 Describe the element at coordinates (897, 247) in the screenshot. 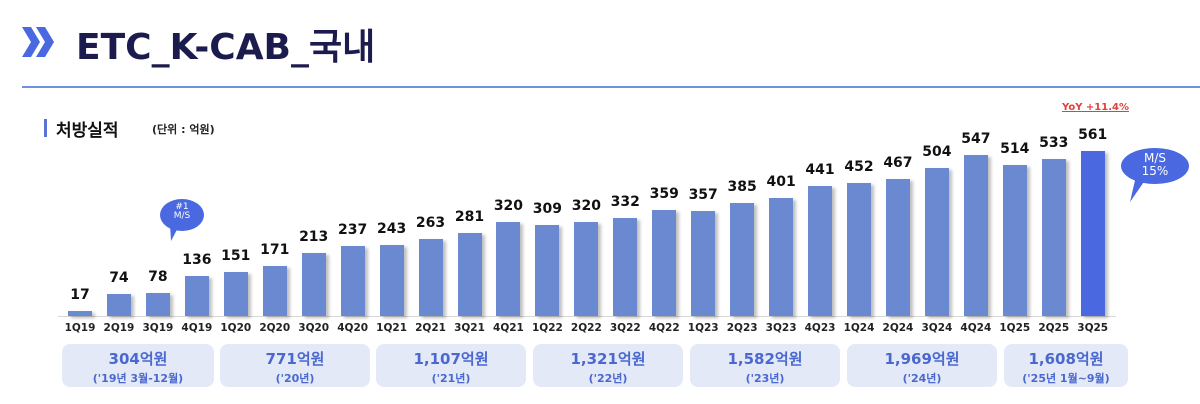

I see `bar-2Q24` at that location.